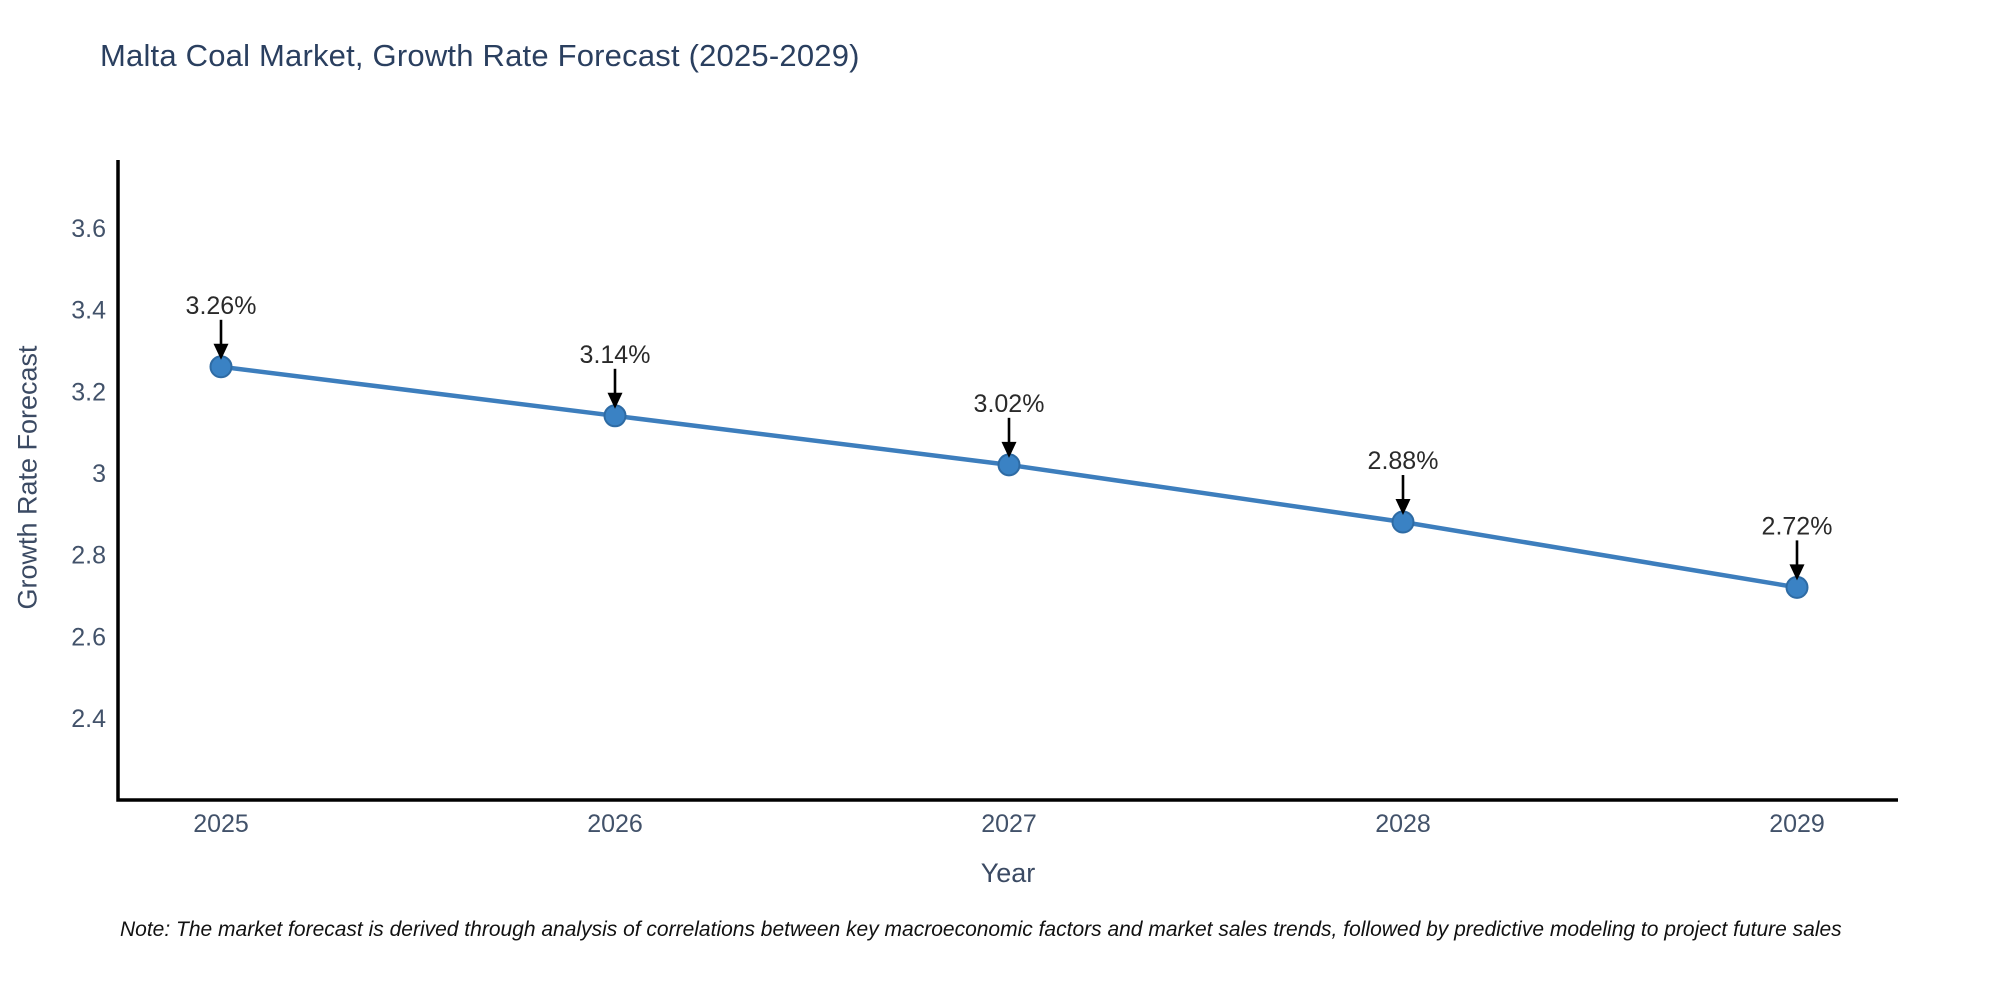 This screenshot has width=2000, height=1000. What do you see at coordinates (88, 229) in the screenshot?
I see `y-tick-label: 3.6` at bounding box center [88, 229].